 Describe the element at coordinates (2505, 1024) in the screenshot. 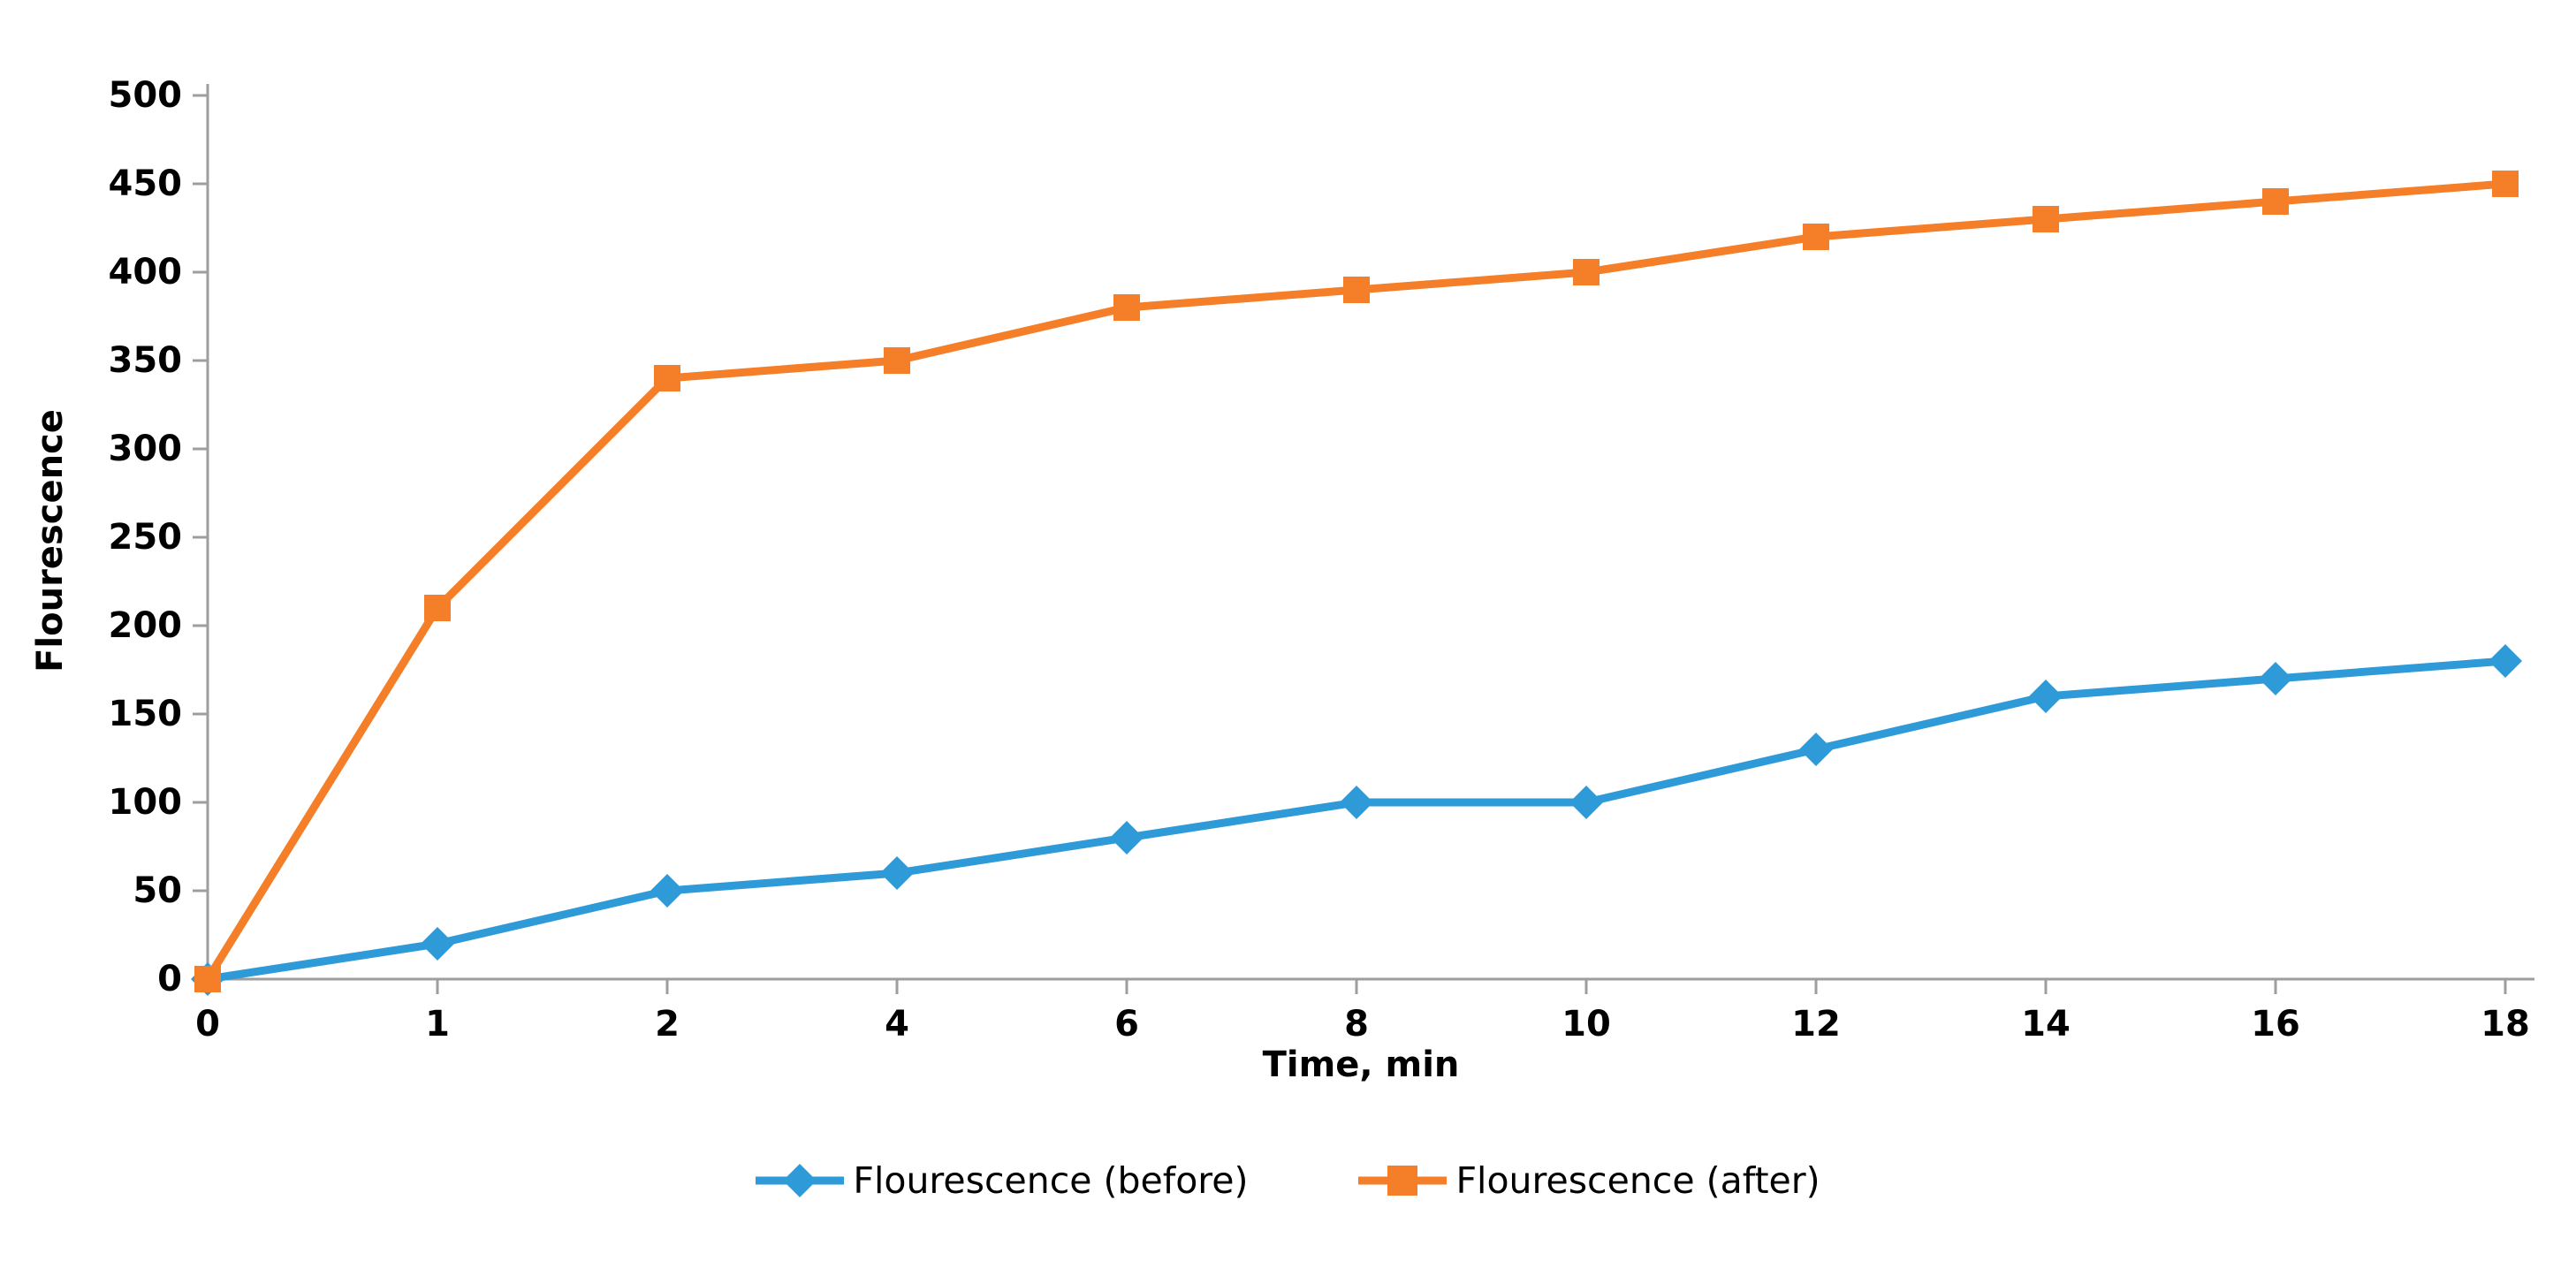

I see `x-tick-label: 18` at that location.